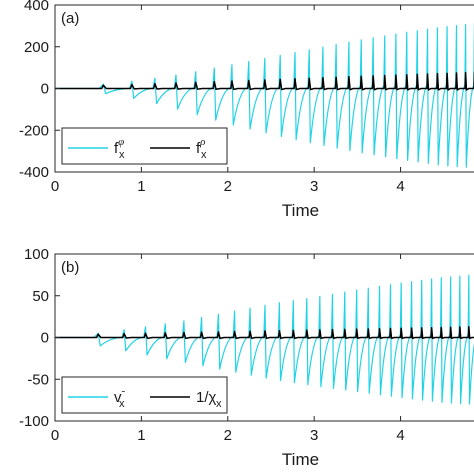  What do you see at coordinates (34, 130) in the screenshot?
I see `y-tick-label: -200` at bounding box center [34, 130].